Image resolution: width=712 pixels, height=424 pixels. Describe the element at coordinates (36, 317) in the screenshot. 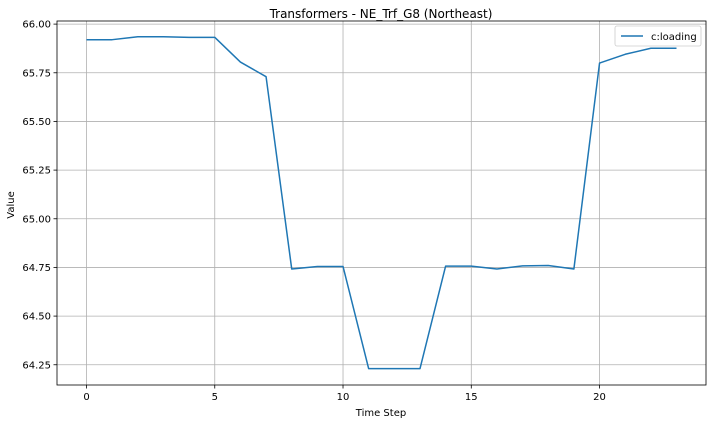

I see `y-tick-label: 64.50` at that location.